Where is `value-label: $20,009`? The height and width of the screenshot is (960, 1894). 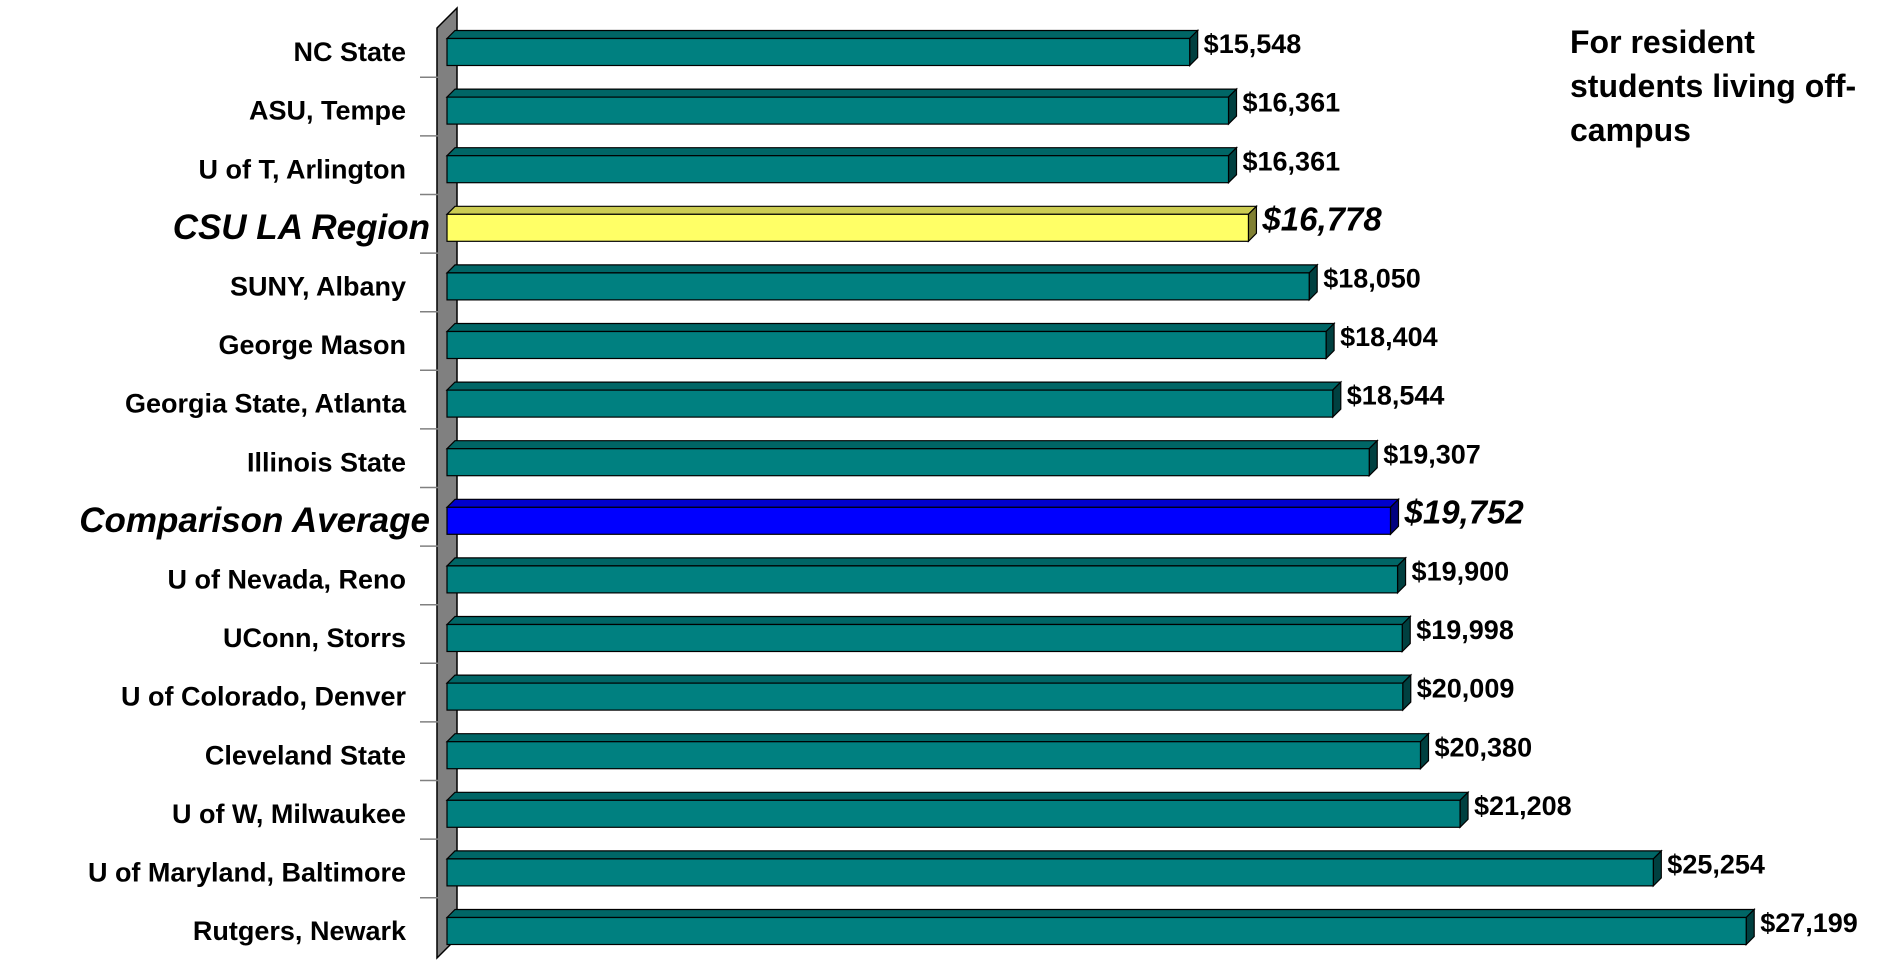
value-label: $20,009 is located at coordinates (1466, 689).